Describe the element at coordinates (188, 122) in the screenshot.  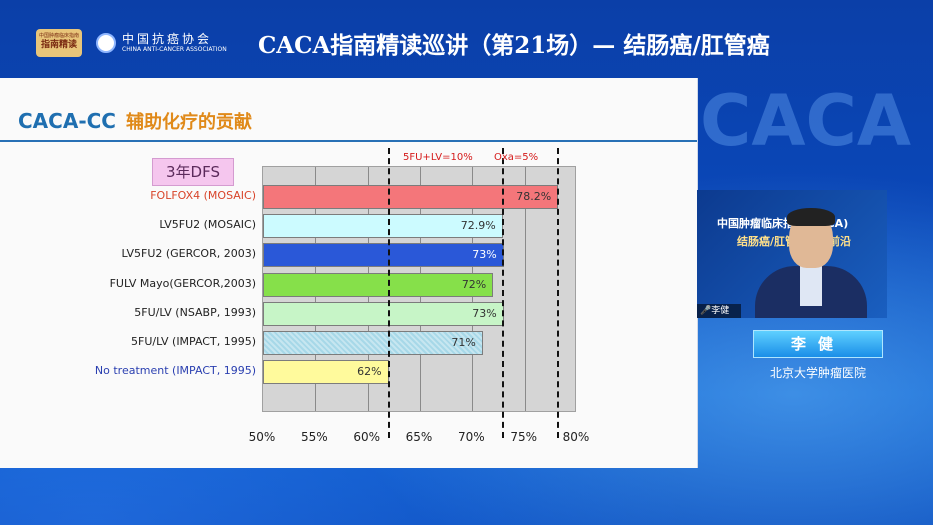
I see `slide-heading-cn: 辅助化疗的贡献` at that location.